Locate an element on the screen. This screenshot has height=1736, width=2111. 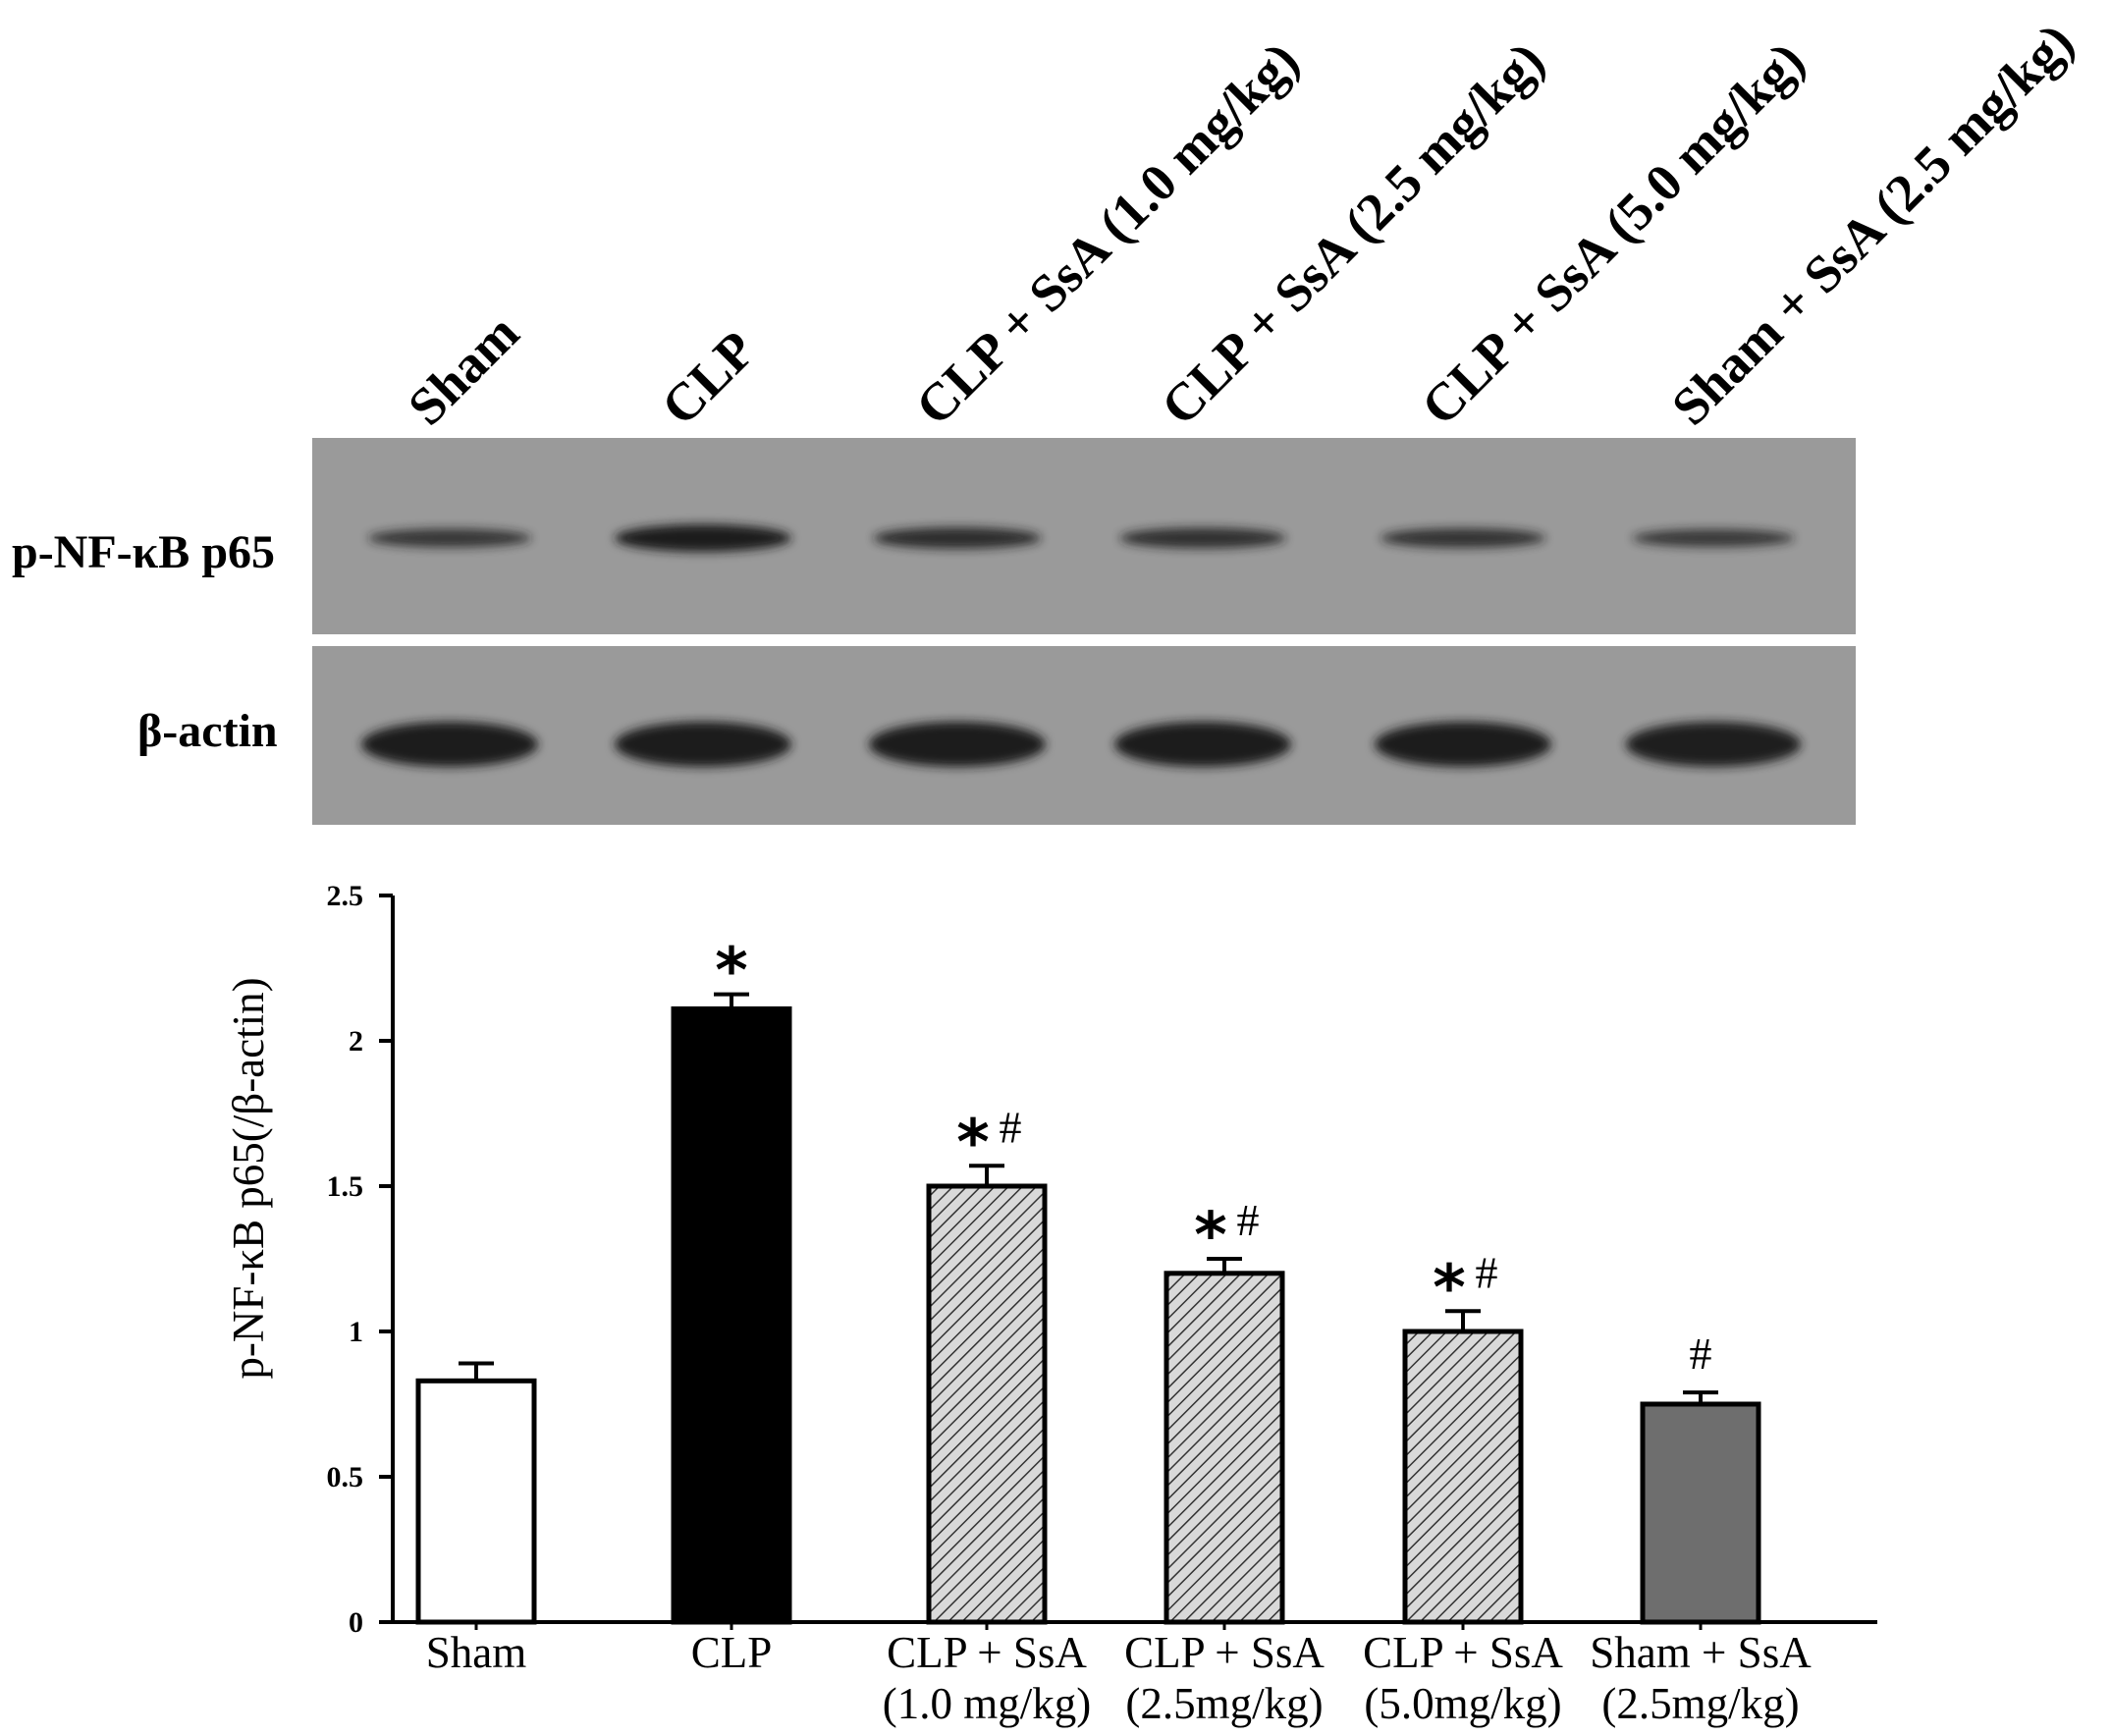
blot-lane-label: Sham is located at coordinates (463, 370).